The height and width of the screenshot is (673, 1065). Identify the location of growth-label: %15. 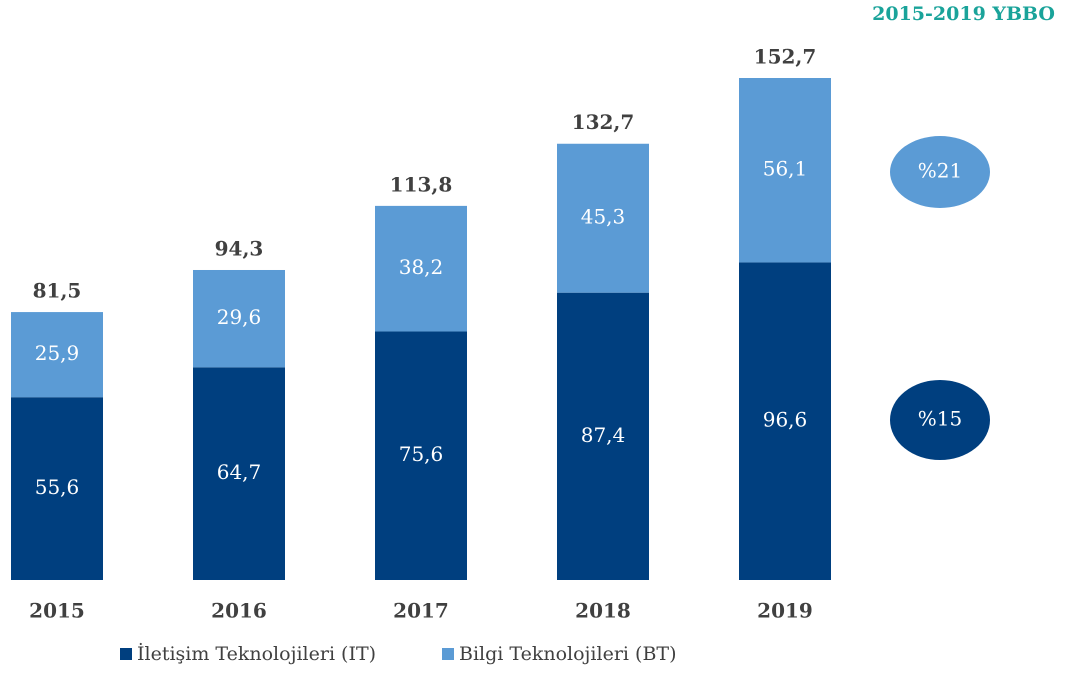
(940, 419).